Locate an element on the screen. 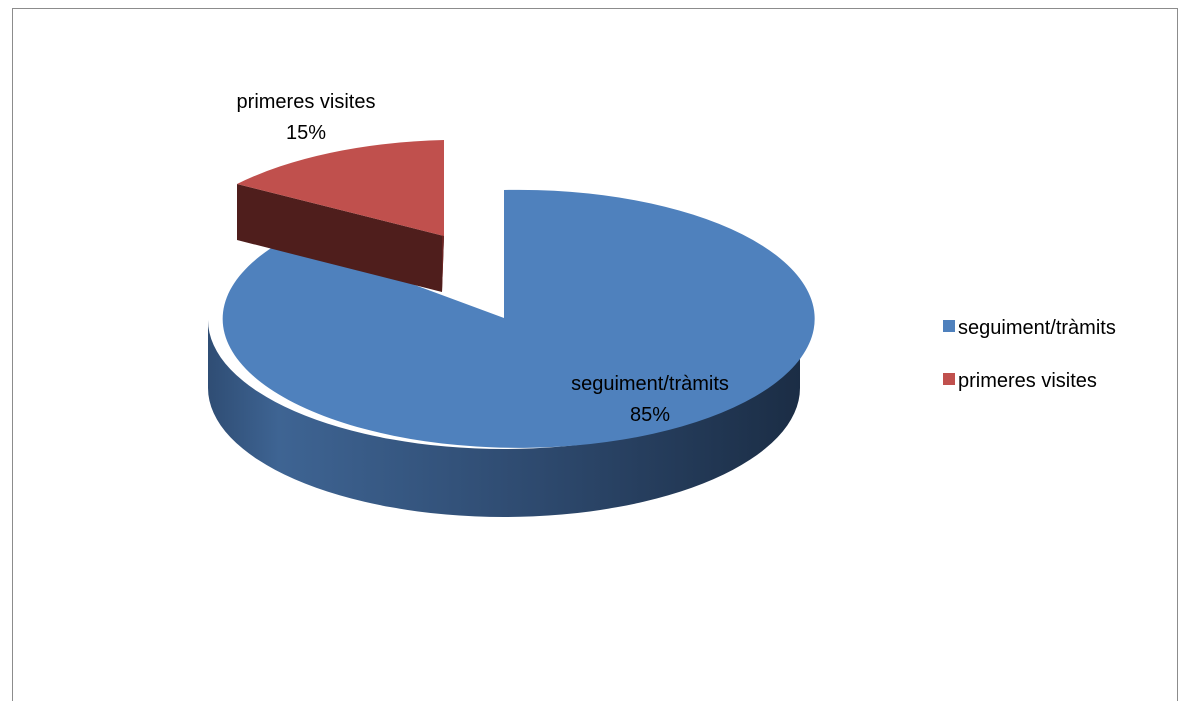 Image resolution: width=1180 pixels, height=703 pixels. label-seguiment-value: 85% is located at coordinates (650, 415).